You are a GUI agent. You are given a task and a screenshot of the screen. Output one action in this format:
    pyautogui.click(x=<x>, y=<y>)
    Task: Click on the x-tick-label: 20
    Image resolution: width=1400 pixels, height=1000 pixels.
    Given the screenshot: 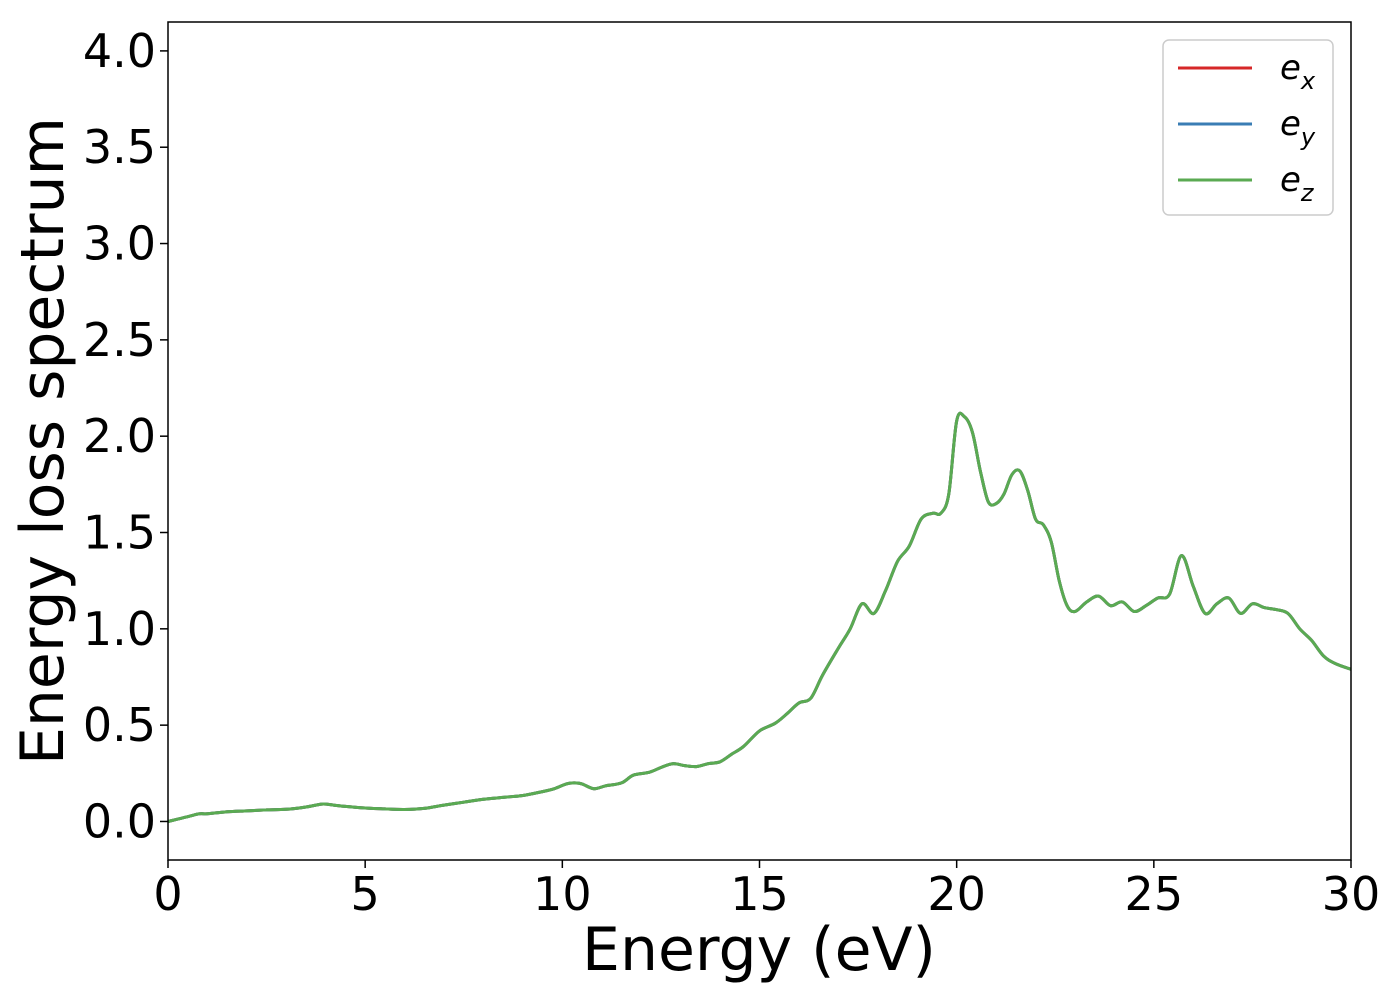 What is the action you would take?
    pyautogui.click(x=956, y=894)
    